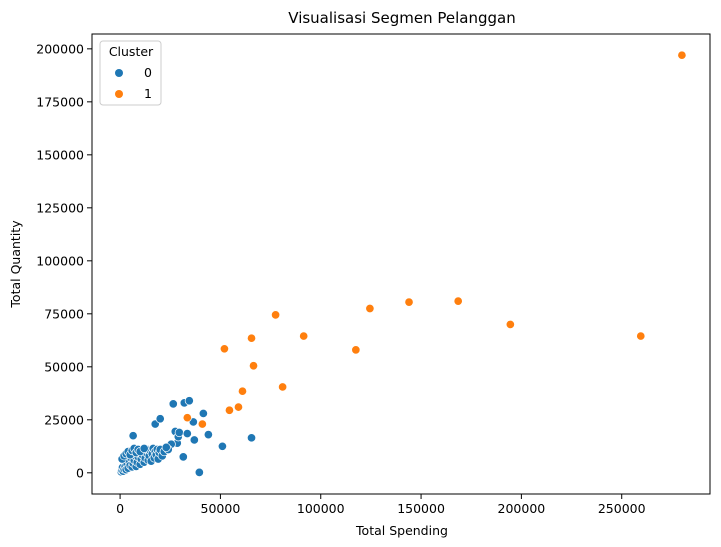 Image resolution: width=721 pixels, height=547 pixels. Describe the element at coordinates (60, 48) in the screenshot. I see `y-tick-label: 200000` at that location.